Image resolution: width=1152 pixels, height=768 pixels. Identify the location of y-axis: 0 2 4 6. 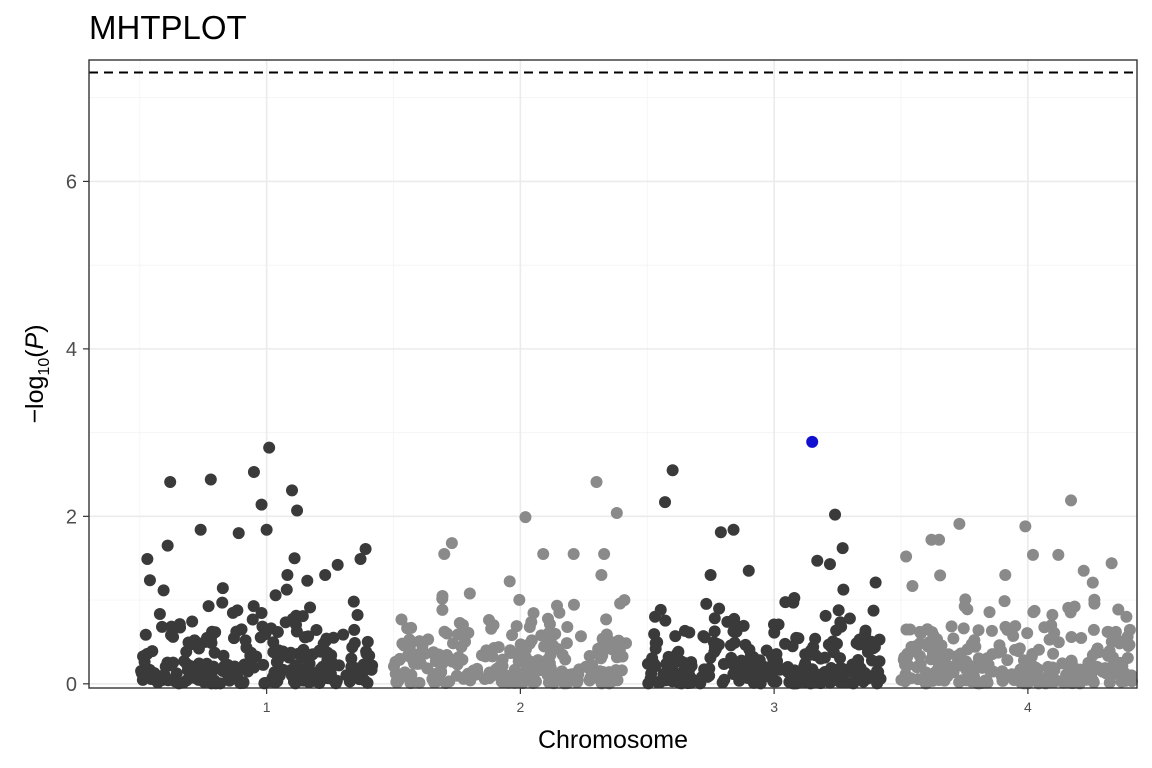
(77, 433).